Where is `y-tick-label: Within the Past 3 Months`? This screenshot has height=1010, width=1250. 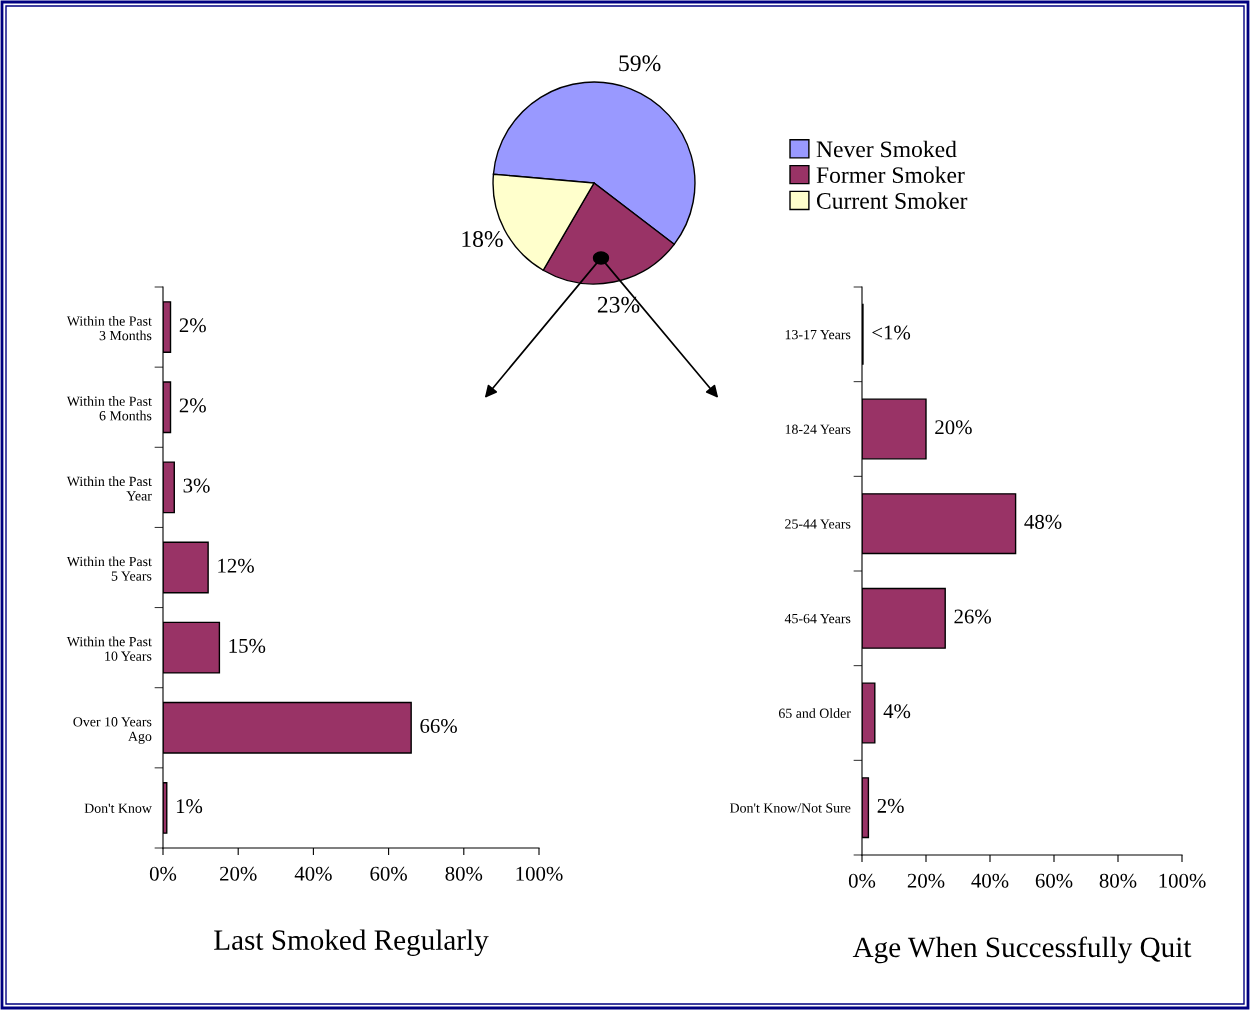 y-tick-label: Within the Past 3 Months is located at coordinates (109, 328).